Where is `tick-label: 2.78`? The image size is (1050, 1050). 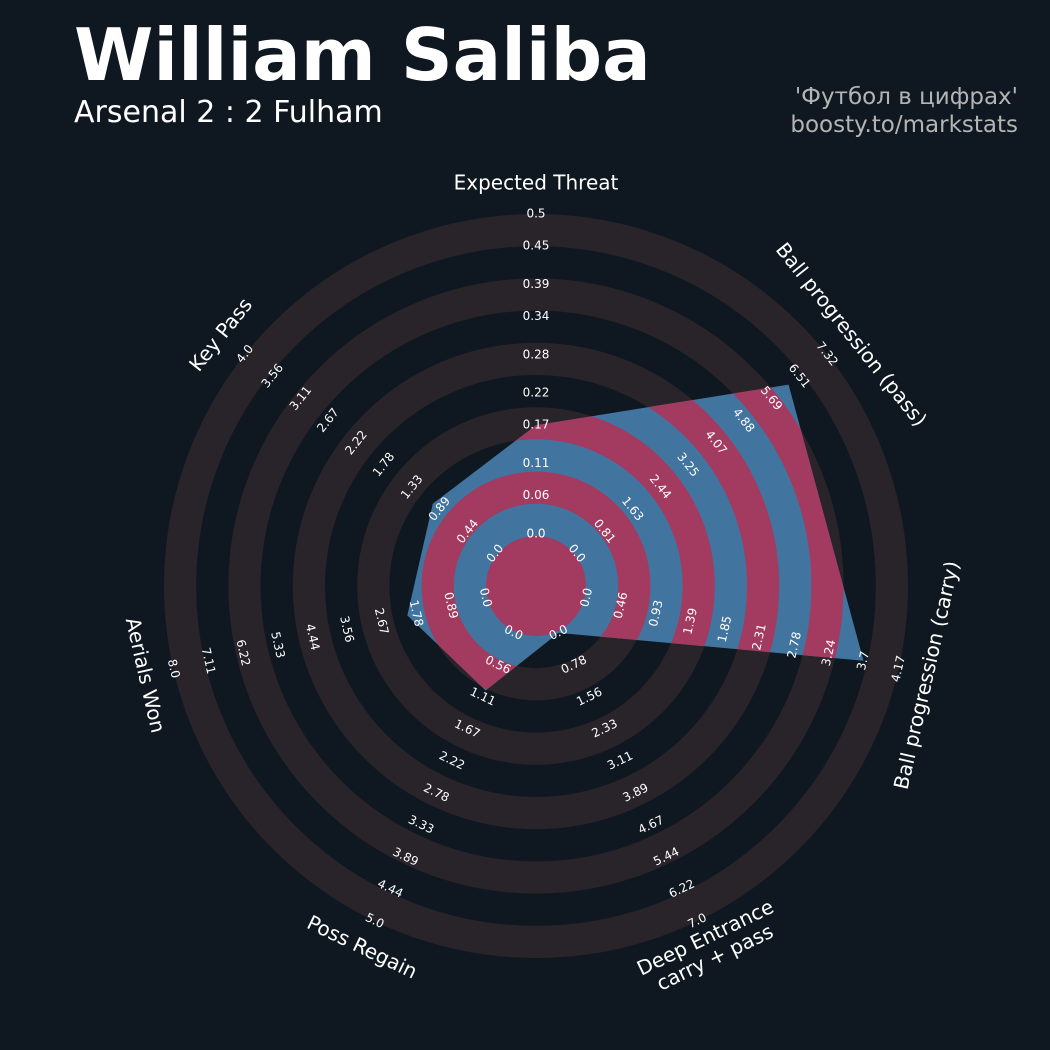 tick-label: 2.78 is located at coordinates (794, 644).